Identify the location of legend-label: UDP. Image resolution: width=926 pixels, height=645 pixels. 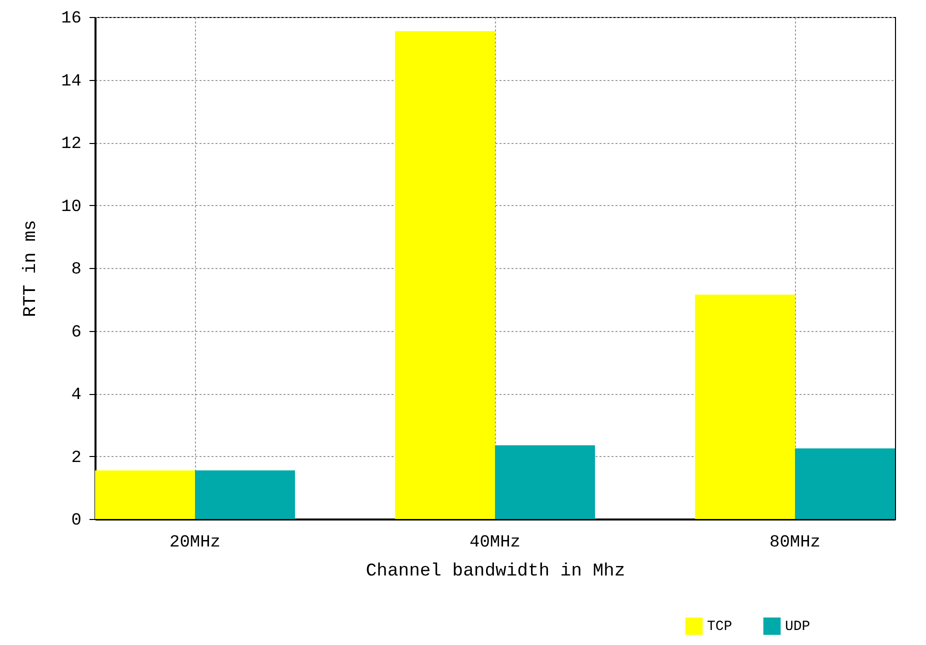
(797, 627).